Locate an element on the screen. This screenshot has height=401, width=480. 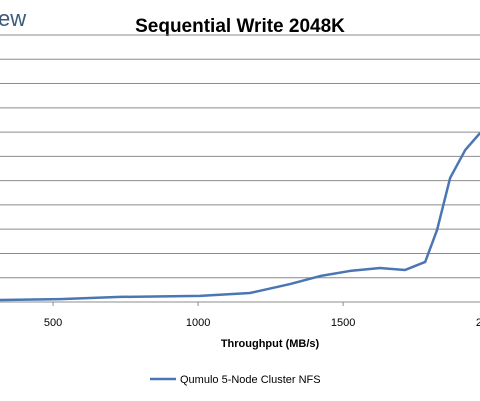
chart-title: Sequential Write 2048K is located at coordinates (240, 26).